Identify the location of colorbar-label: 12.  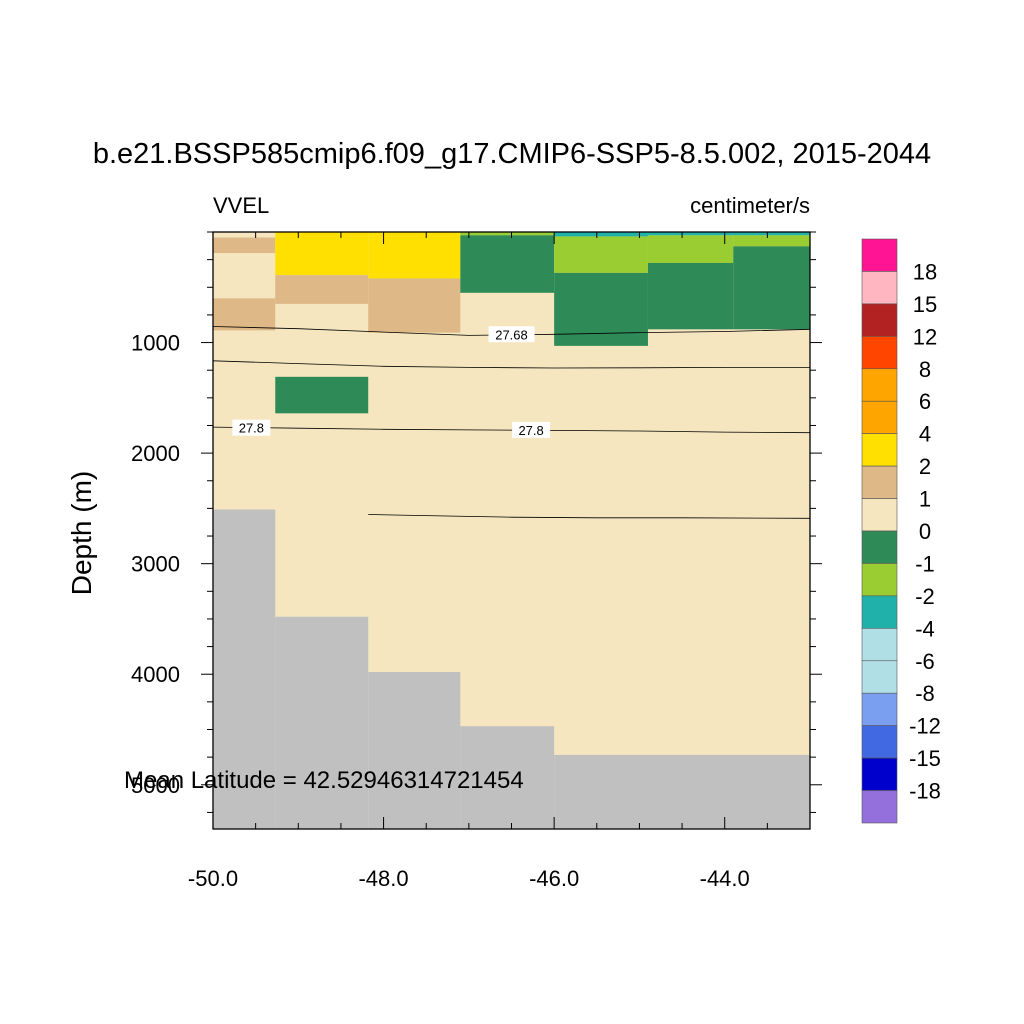
(925, 336).